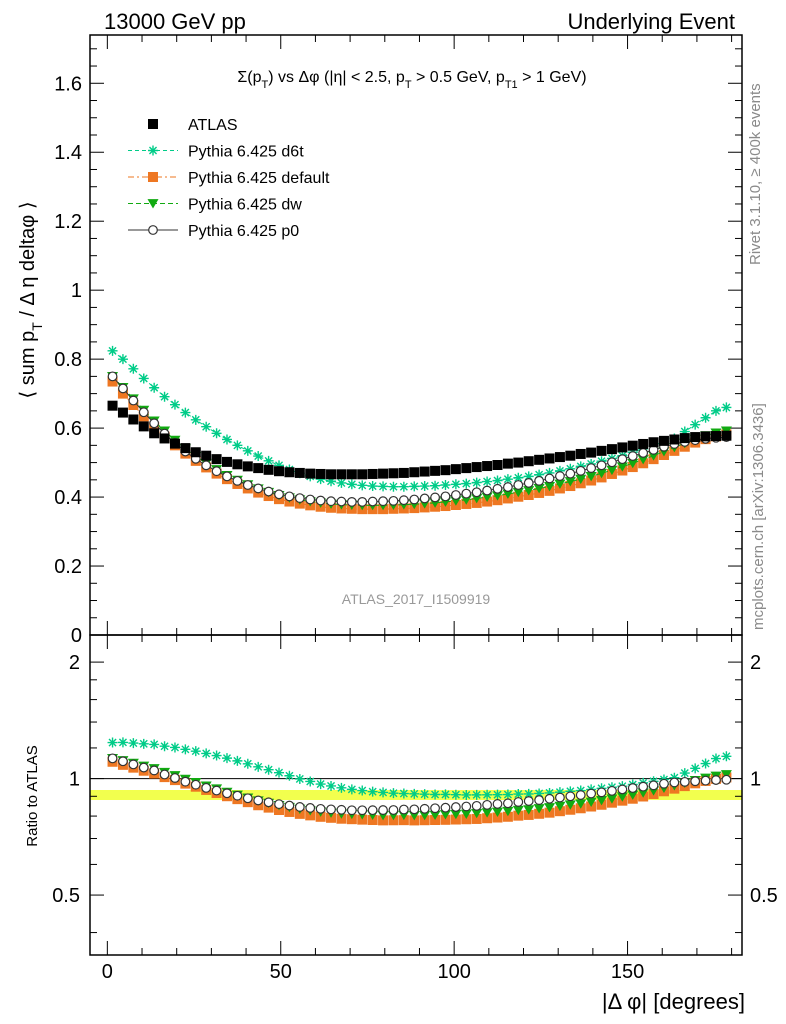 The width and height of the screenshot is (786, 1024). Describe the element at coordinates (419, 439) in the screenshot. I see `series-line-pythia-6-425-p0` at that location.